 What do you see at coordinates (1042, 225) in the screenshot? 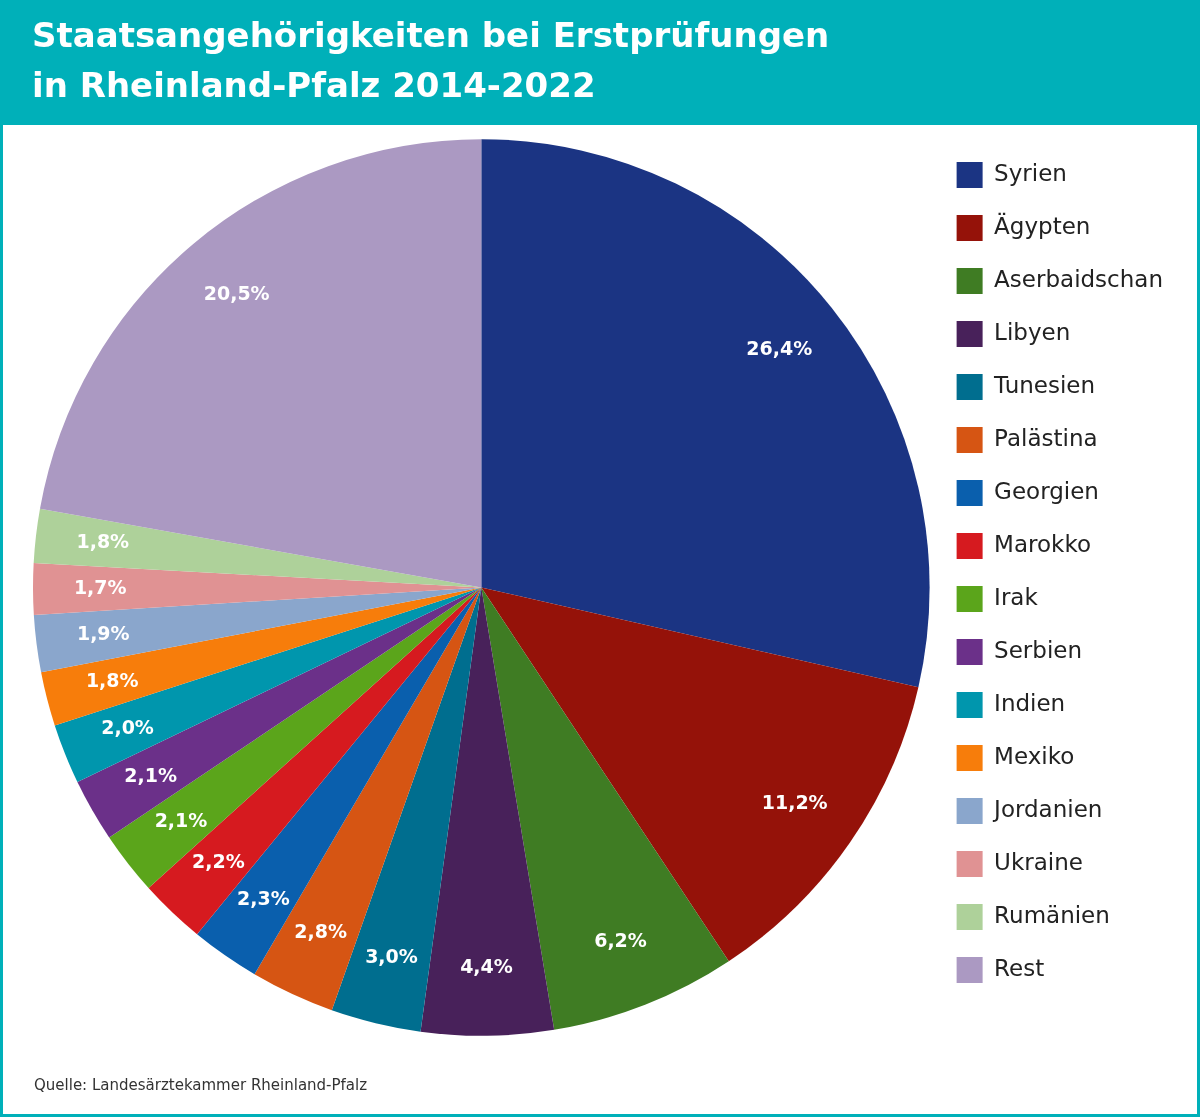
I see `legend-label: Ägypten` at bounding box center [1042, 225].